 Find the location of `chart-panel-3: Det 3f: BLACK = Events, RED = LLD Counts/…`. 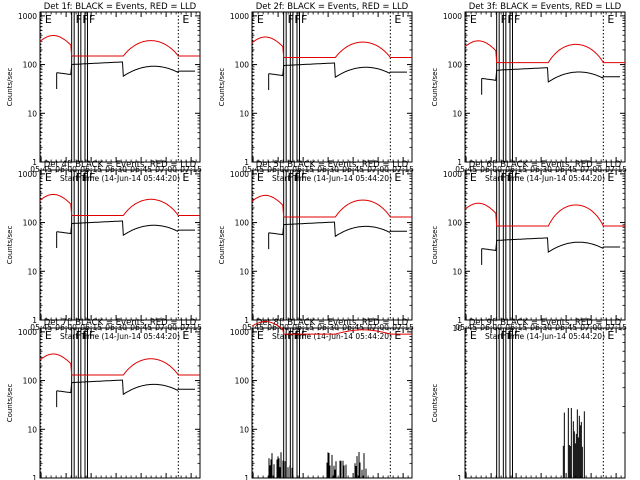

chart-panel-3: Det 3f: BLACK = Events, RED = LLD Counts/… is located at coordinates (529, 92).